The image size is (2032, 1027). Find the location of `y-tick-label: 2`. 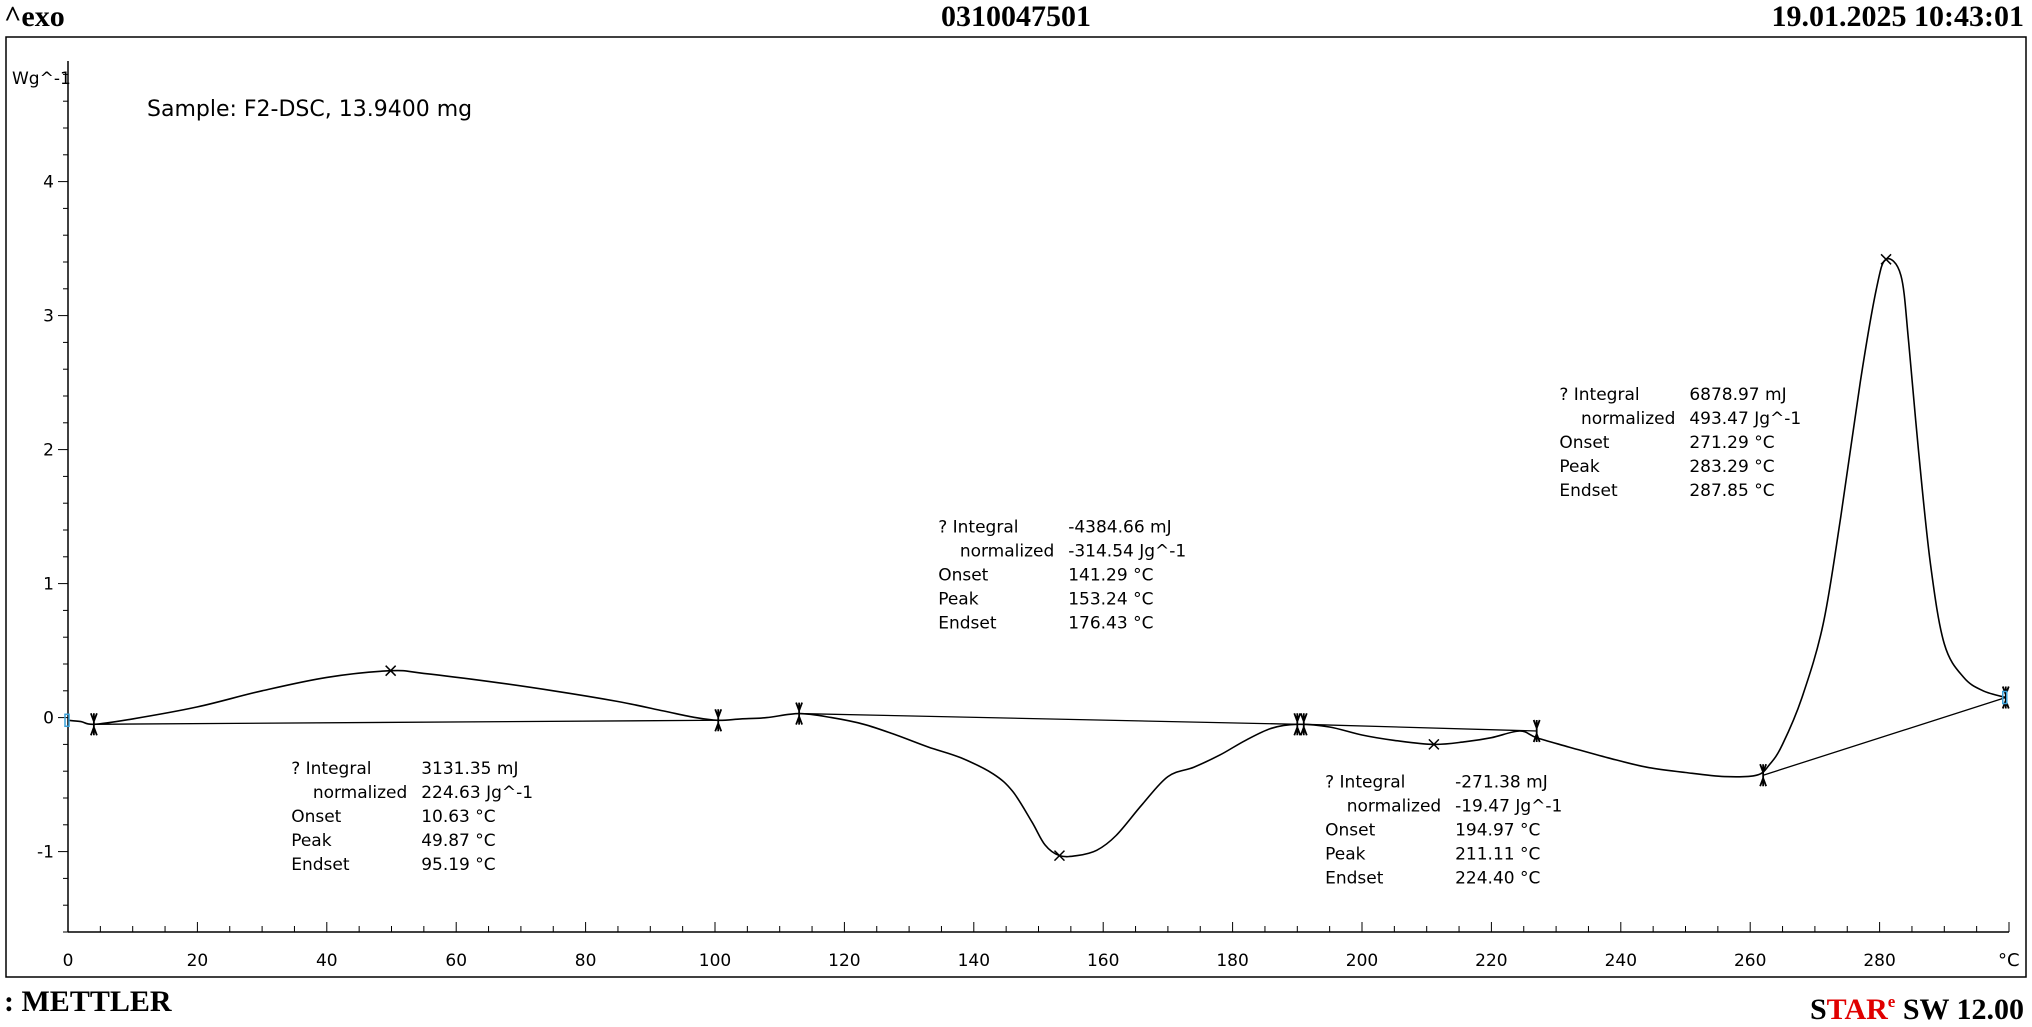

y-tick-label: 2 is located at coordinates (48, 451).